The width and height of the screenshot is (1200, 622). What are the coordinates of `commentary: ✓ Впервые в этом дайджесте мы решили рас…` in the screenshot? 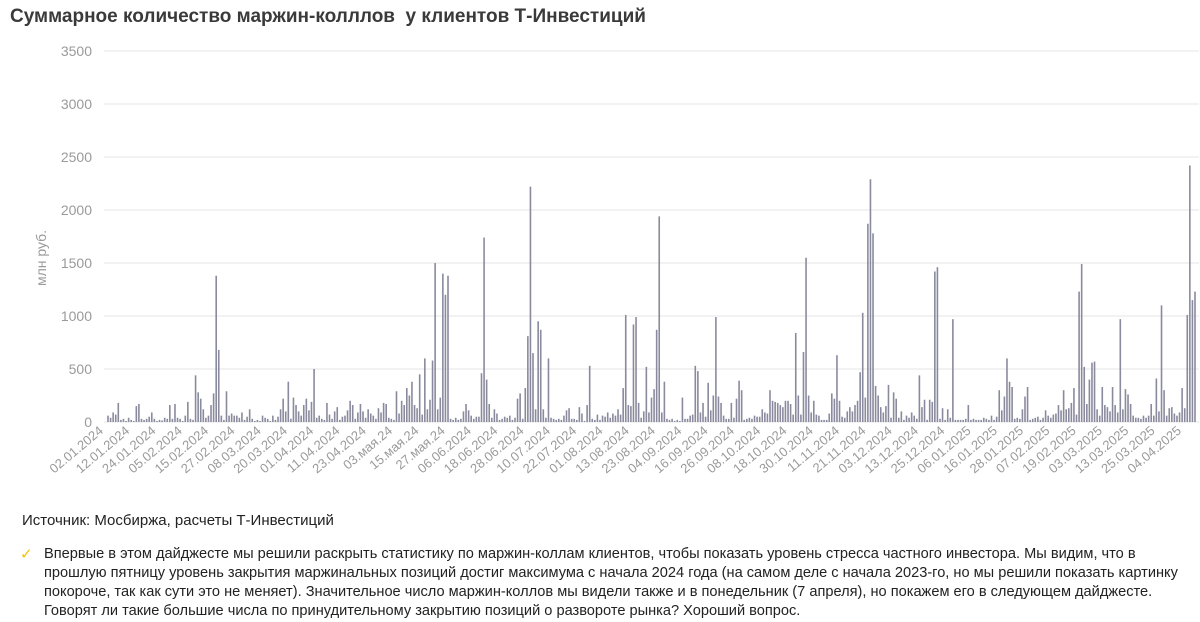 It's located at (605, 583).